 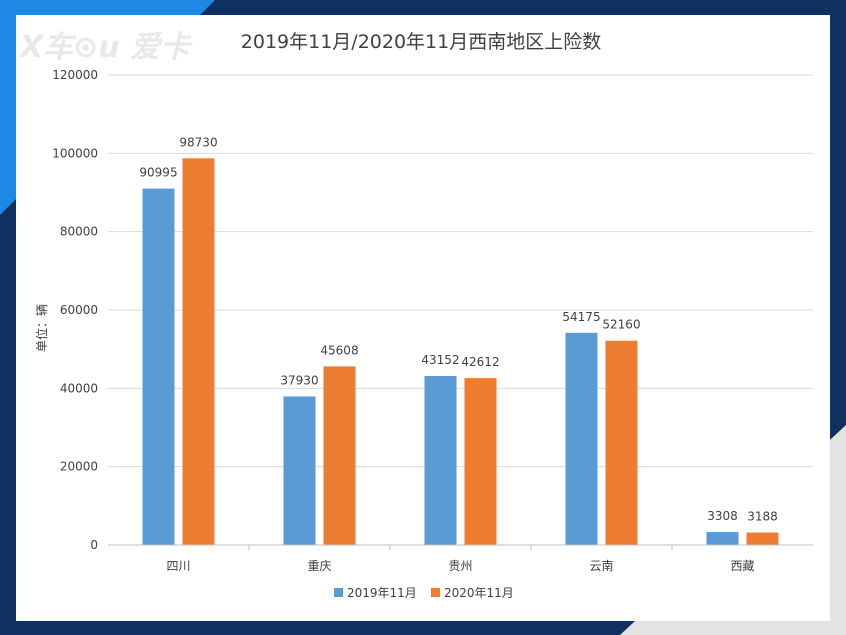 I want to click on data-label: 54175, so click(x=581, y=317).